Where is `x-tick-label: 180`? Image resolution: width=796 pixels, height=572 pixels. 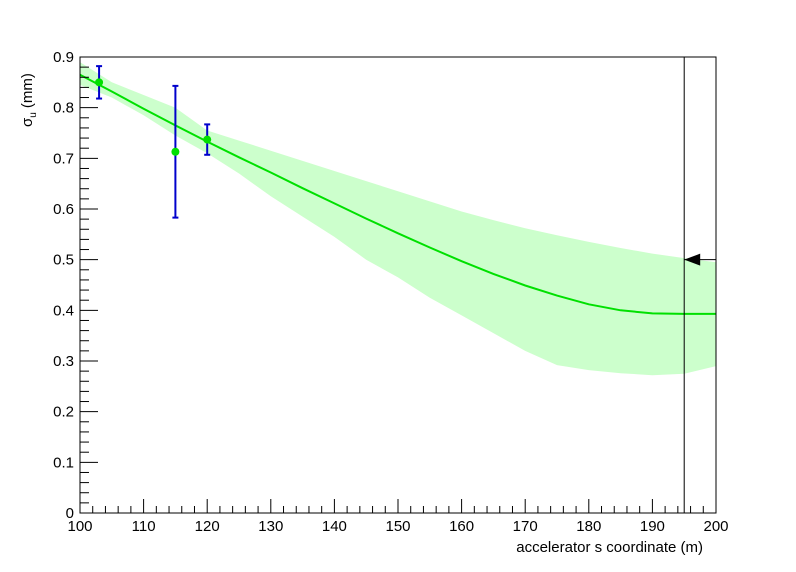
x-tick-label: 180 is located at coordinates (588, 526).